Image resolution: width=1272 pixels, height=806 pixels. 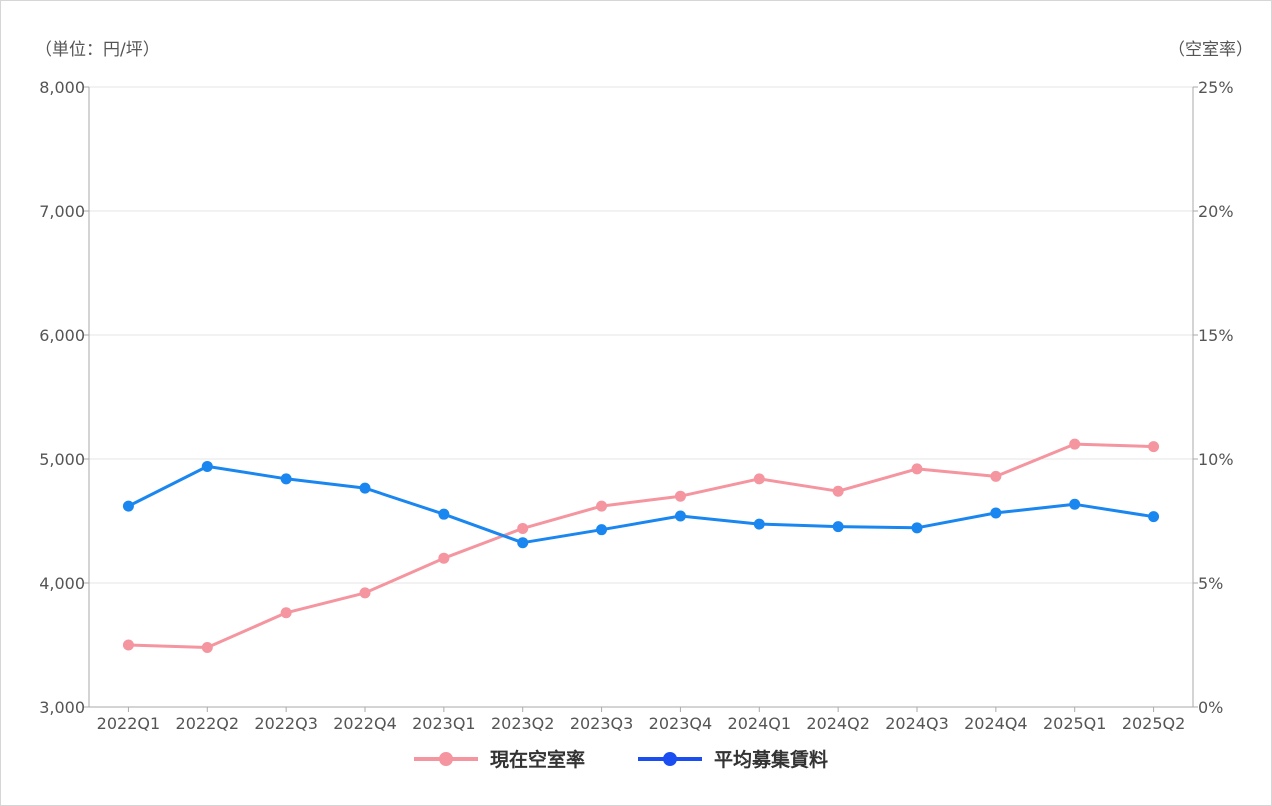 What do you see at coordinates (523, 723) in the screenshot?
I see `x-tick-label: 2023Q2` at bounding box center [523, 723].